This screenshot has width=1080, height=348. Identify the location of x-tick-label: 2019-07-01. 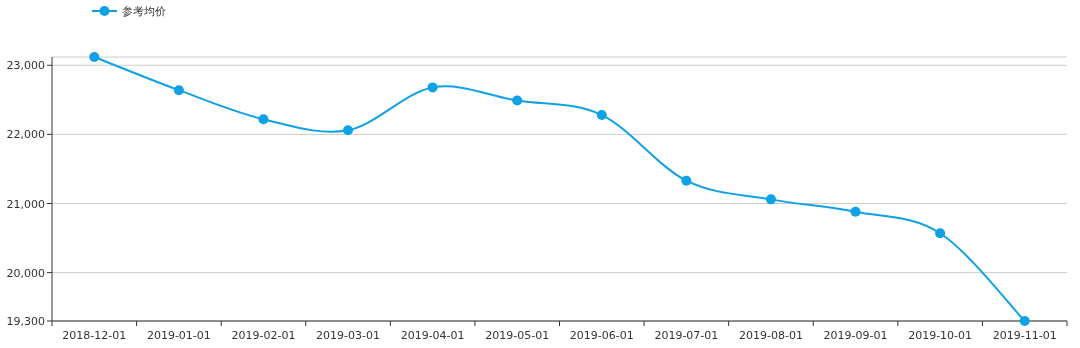
(686, 335).